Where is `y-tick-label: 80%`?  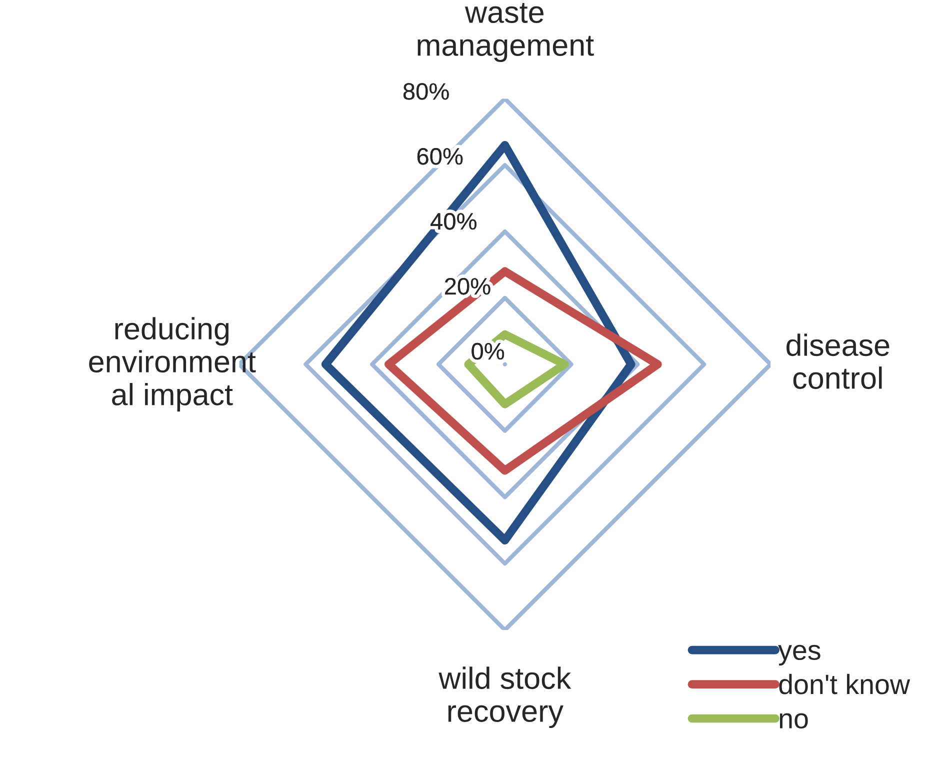 y-tick-label: 80% is located at coordinates (426, 91).